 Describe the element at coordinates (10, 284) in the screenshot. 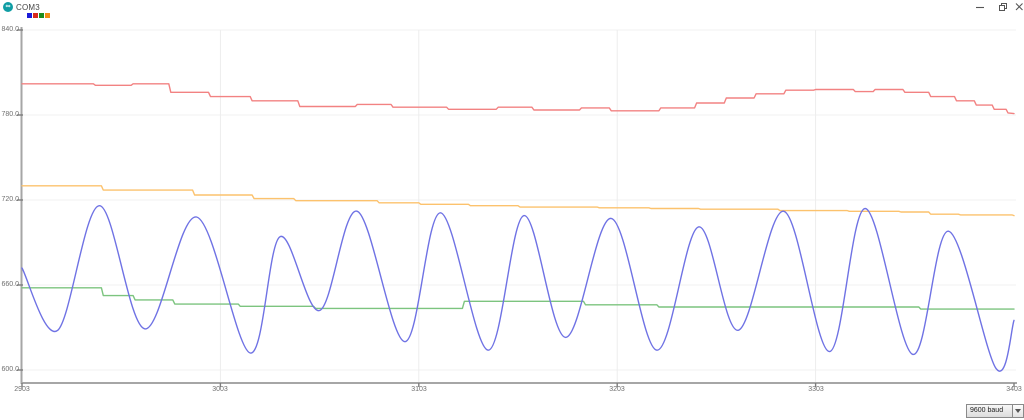

I see `y-tick-label: 660.0` at that location.